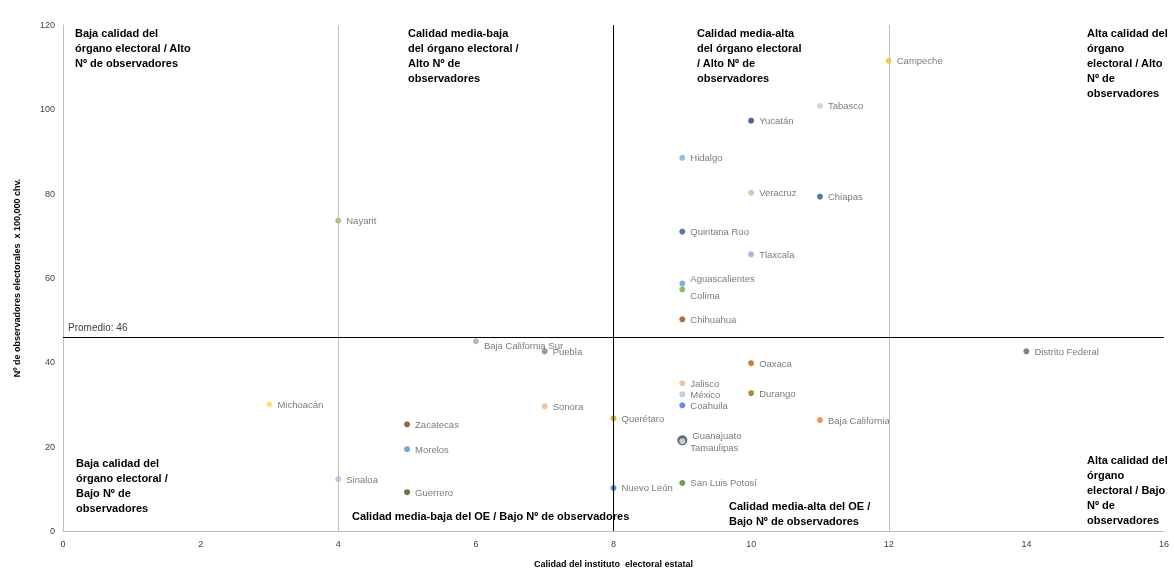  What do you see at coordinates (778, 193) in the screenshot?
I see `series-label: Veracruz` at bounding box center [778, 193].